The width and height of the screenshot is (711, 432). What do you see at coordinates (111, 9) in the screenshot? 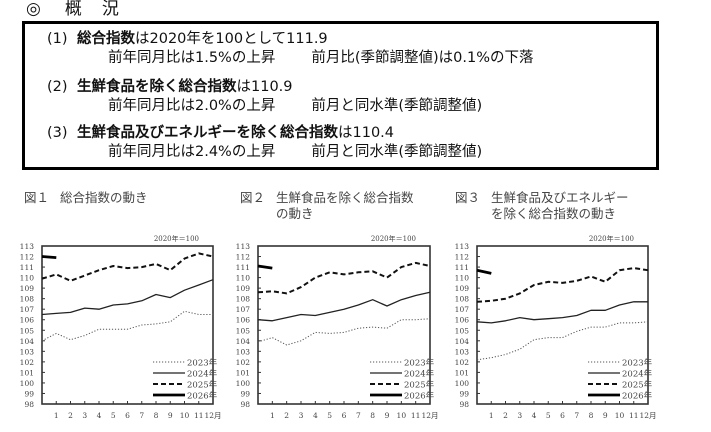
I see `heading-word-2: 況` at bounding box center [111, 9].